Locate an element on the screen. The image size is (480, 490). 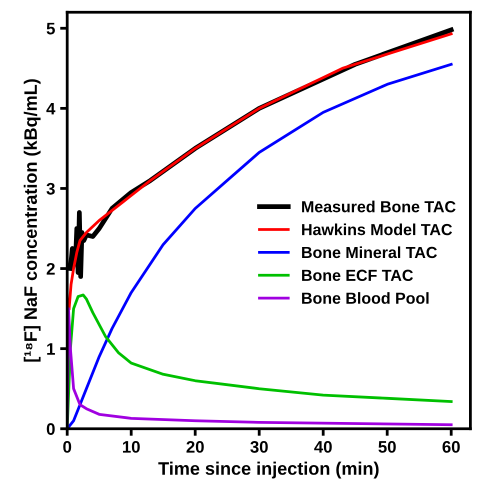
x-tick-label: 50 is located at coordinates (387, 446).